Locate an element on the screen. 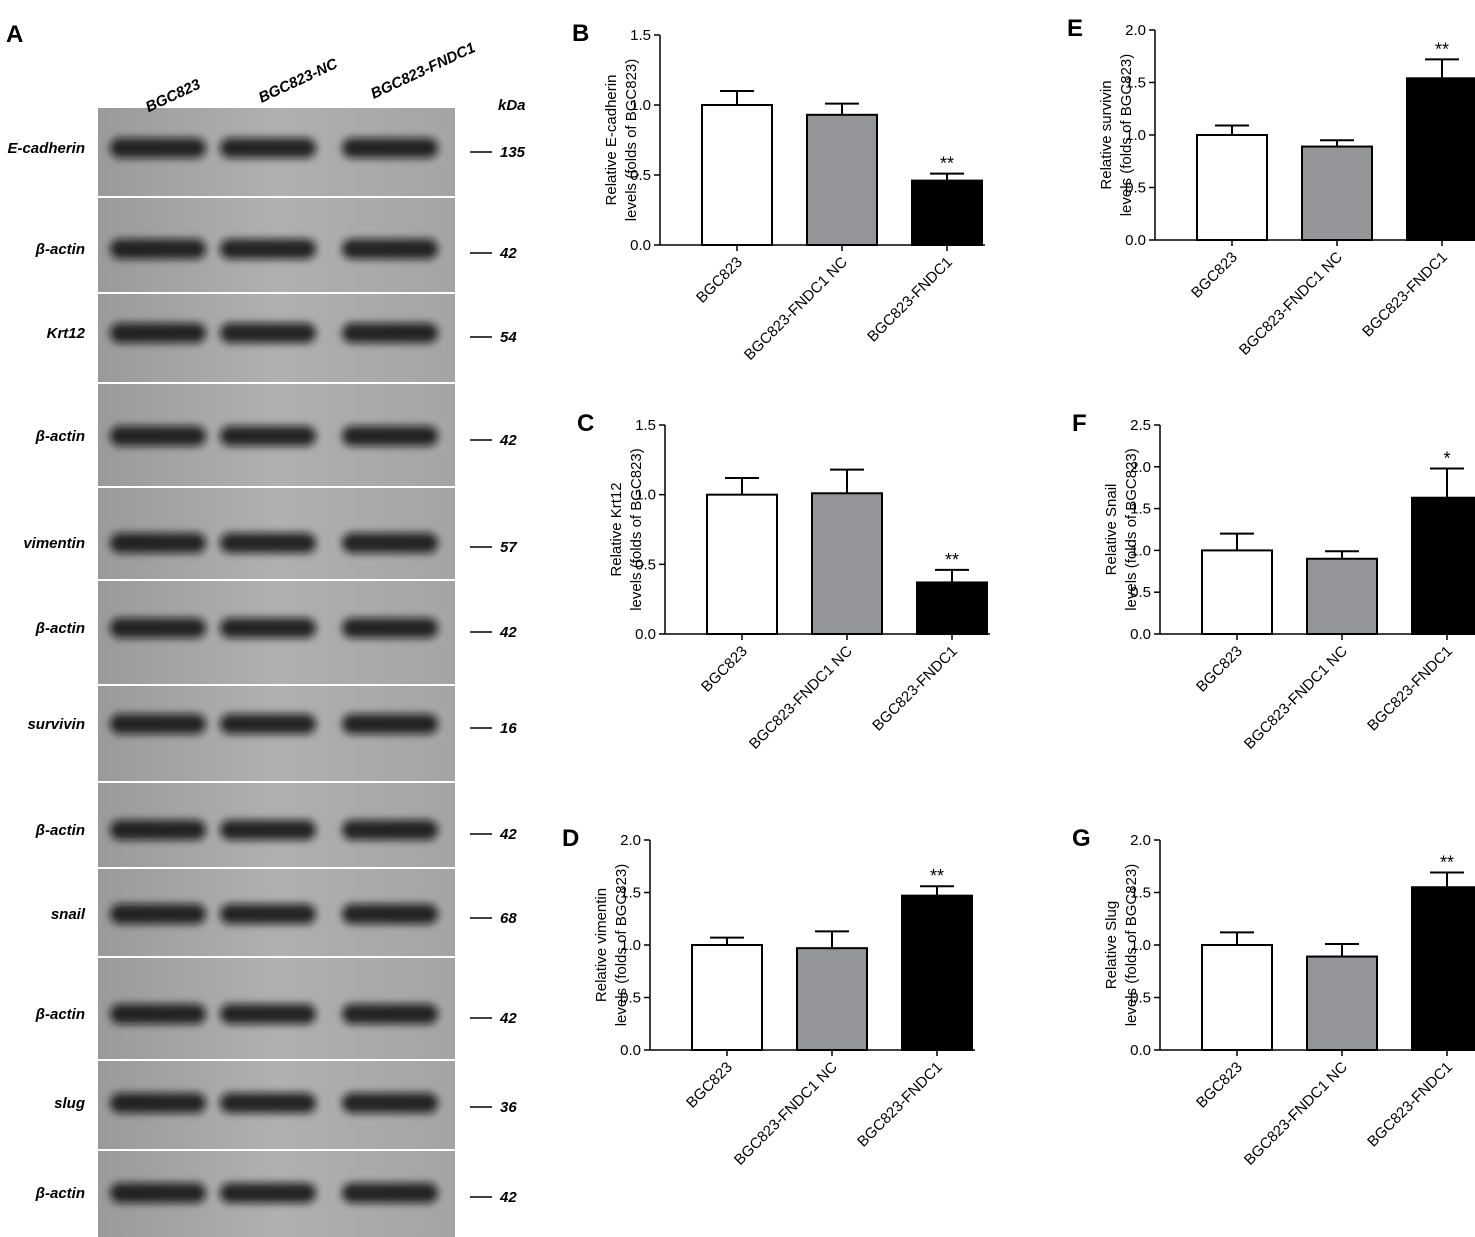  panel-letter: C is located at coordinates (585, 423).